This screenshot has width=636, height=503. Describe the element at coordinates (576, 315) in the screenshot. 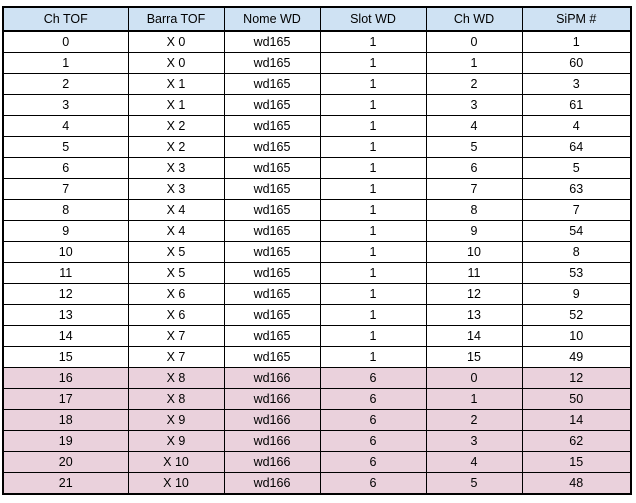

I see `cell-sipm: 52` at that location.